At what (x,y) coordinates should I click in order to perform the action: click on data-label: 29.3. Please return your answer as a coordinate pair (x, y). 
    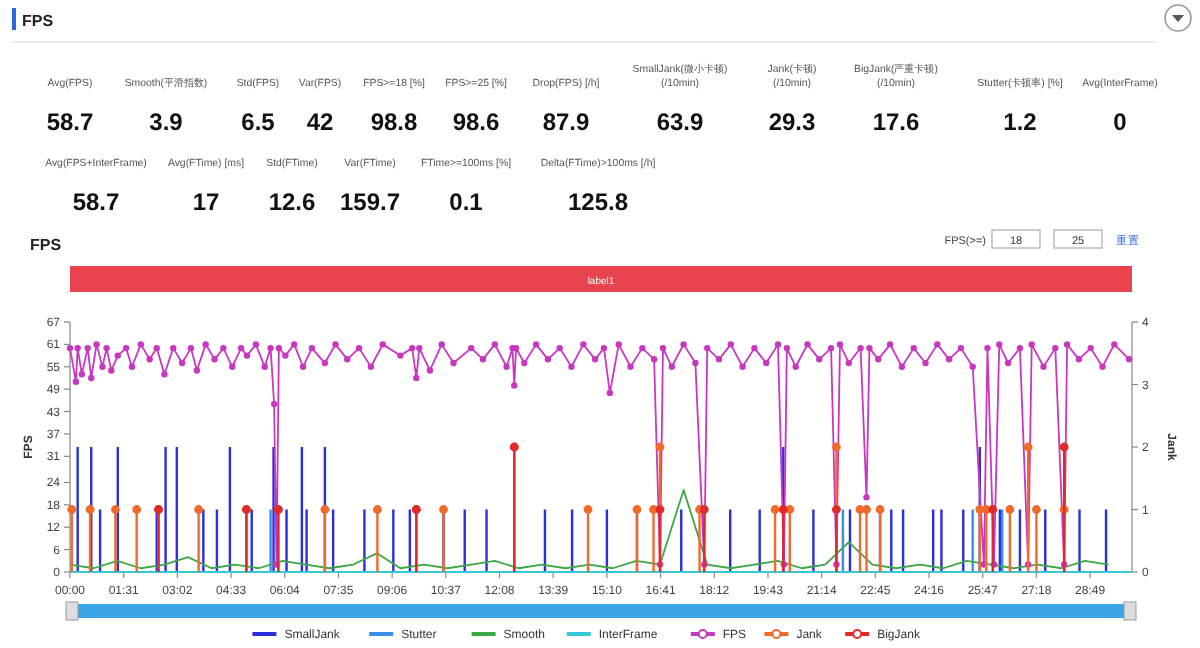
    Looking at the image, I should click on (792, 122).